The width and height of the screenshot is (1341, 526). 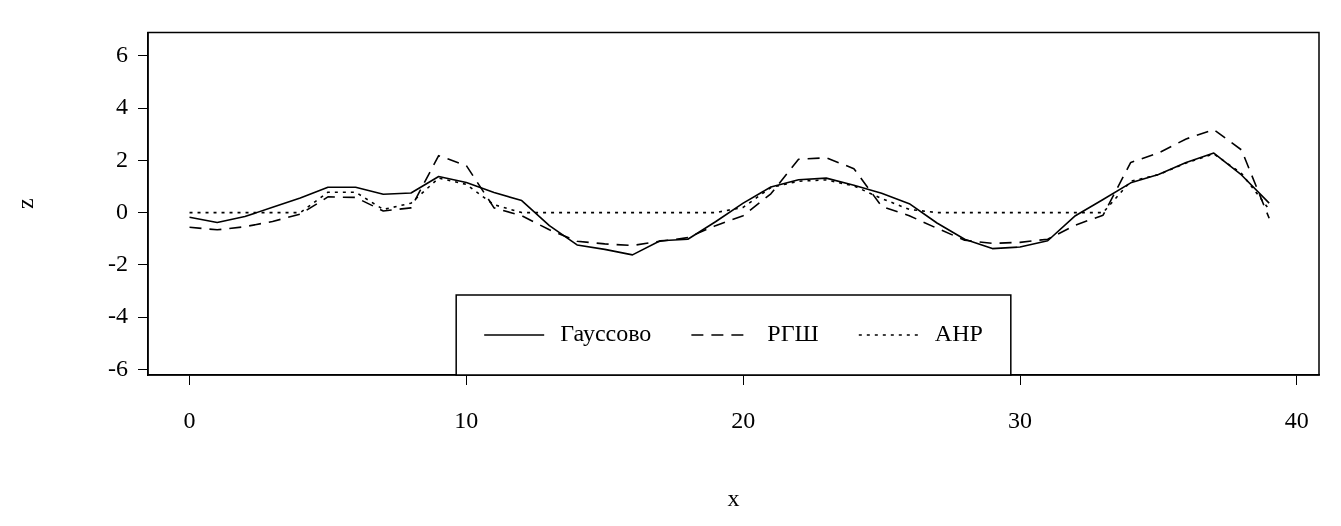 What do you see at coordinates (122, 54) in the screenshot?
I see `y-tick-label: 6` at bounding box center [122, 54].